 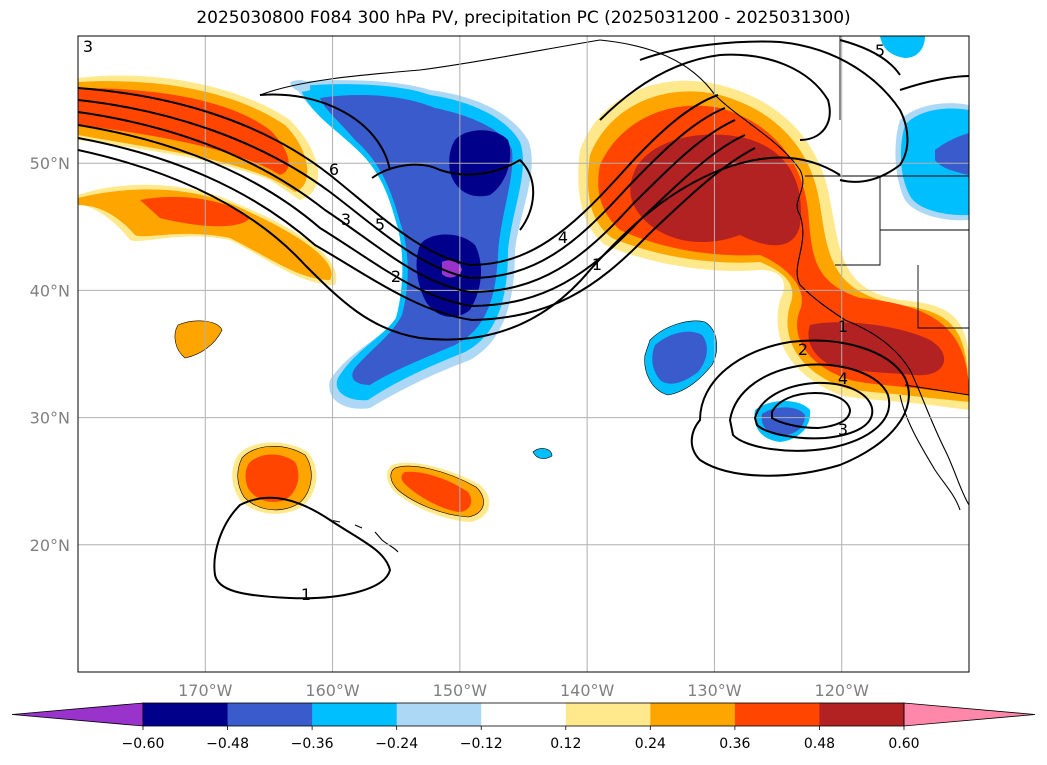 I want to click on x-tick-label: 140°W, so click(x=587, y=690).